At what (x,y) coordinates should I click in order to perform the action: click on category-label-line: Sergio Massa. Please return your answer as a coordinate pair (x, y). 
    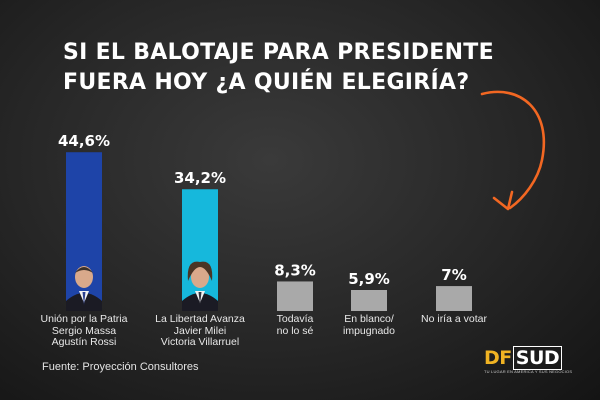
    Looking at the image, I should click on (84, 330).